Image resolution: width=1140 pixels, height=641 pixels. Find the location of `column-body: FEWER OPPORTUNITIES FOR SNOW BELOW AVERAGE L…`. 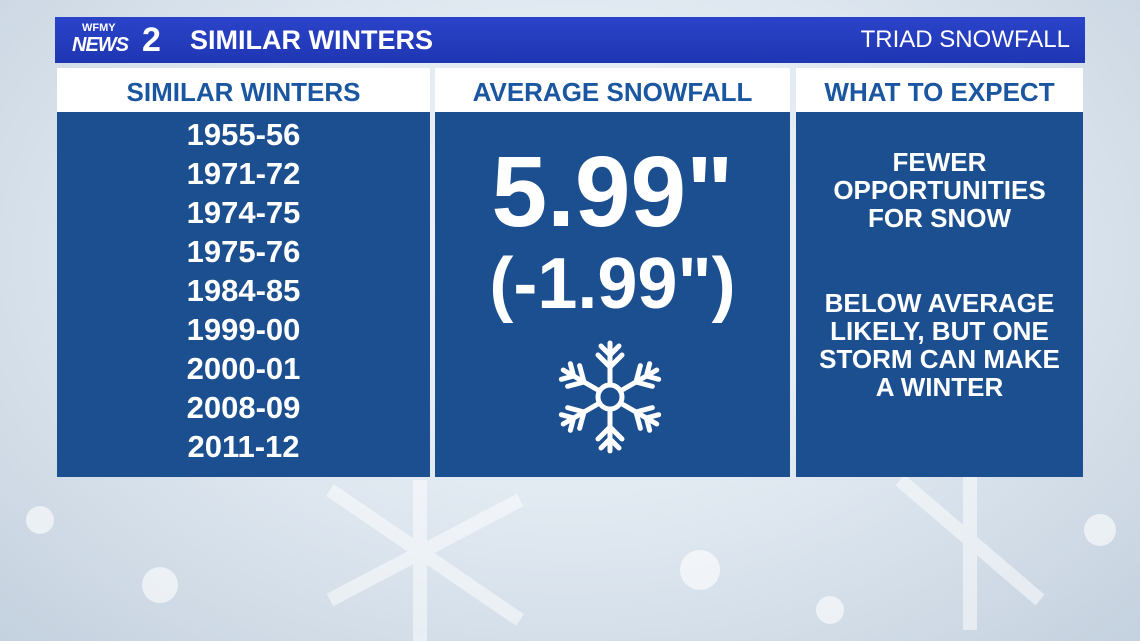

column-body: FEWER OPPORTUNITIES FOR SNOW BELOW AVERAGE L… is located at coordinates (939, 294).